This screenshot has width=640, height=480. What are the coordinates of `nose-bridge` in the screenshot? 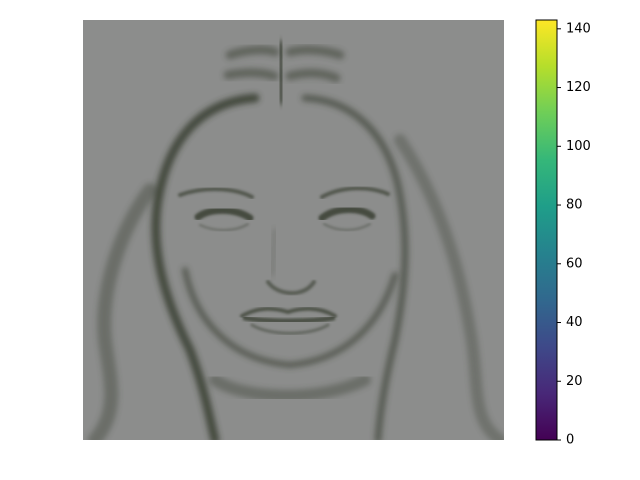 It's located at (273, 252).